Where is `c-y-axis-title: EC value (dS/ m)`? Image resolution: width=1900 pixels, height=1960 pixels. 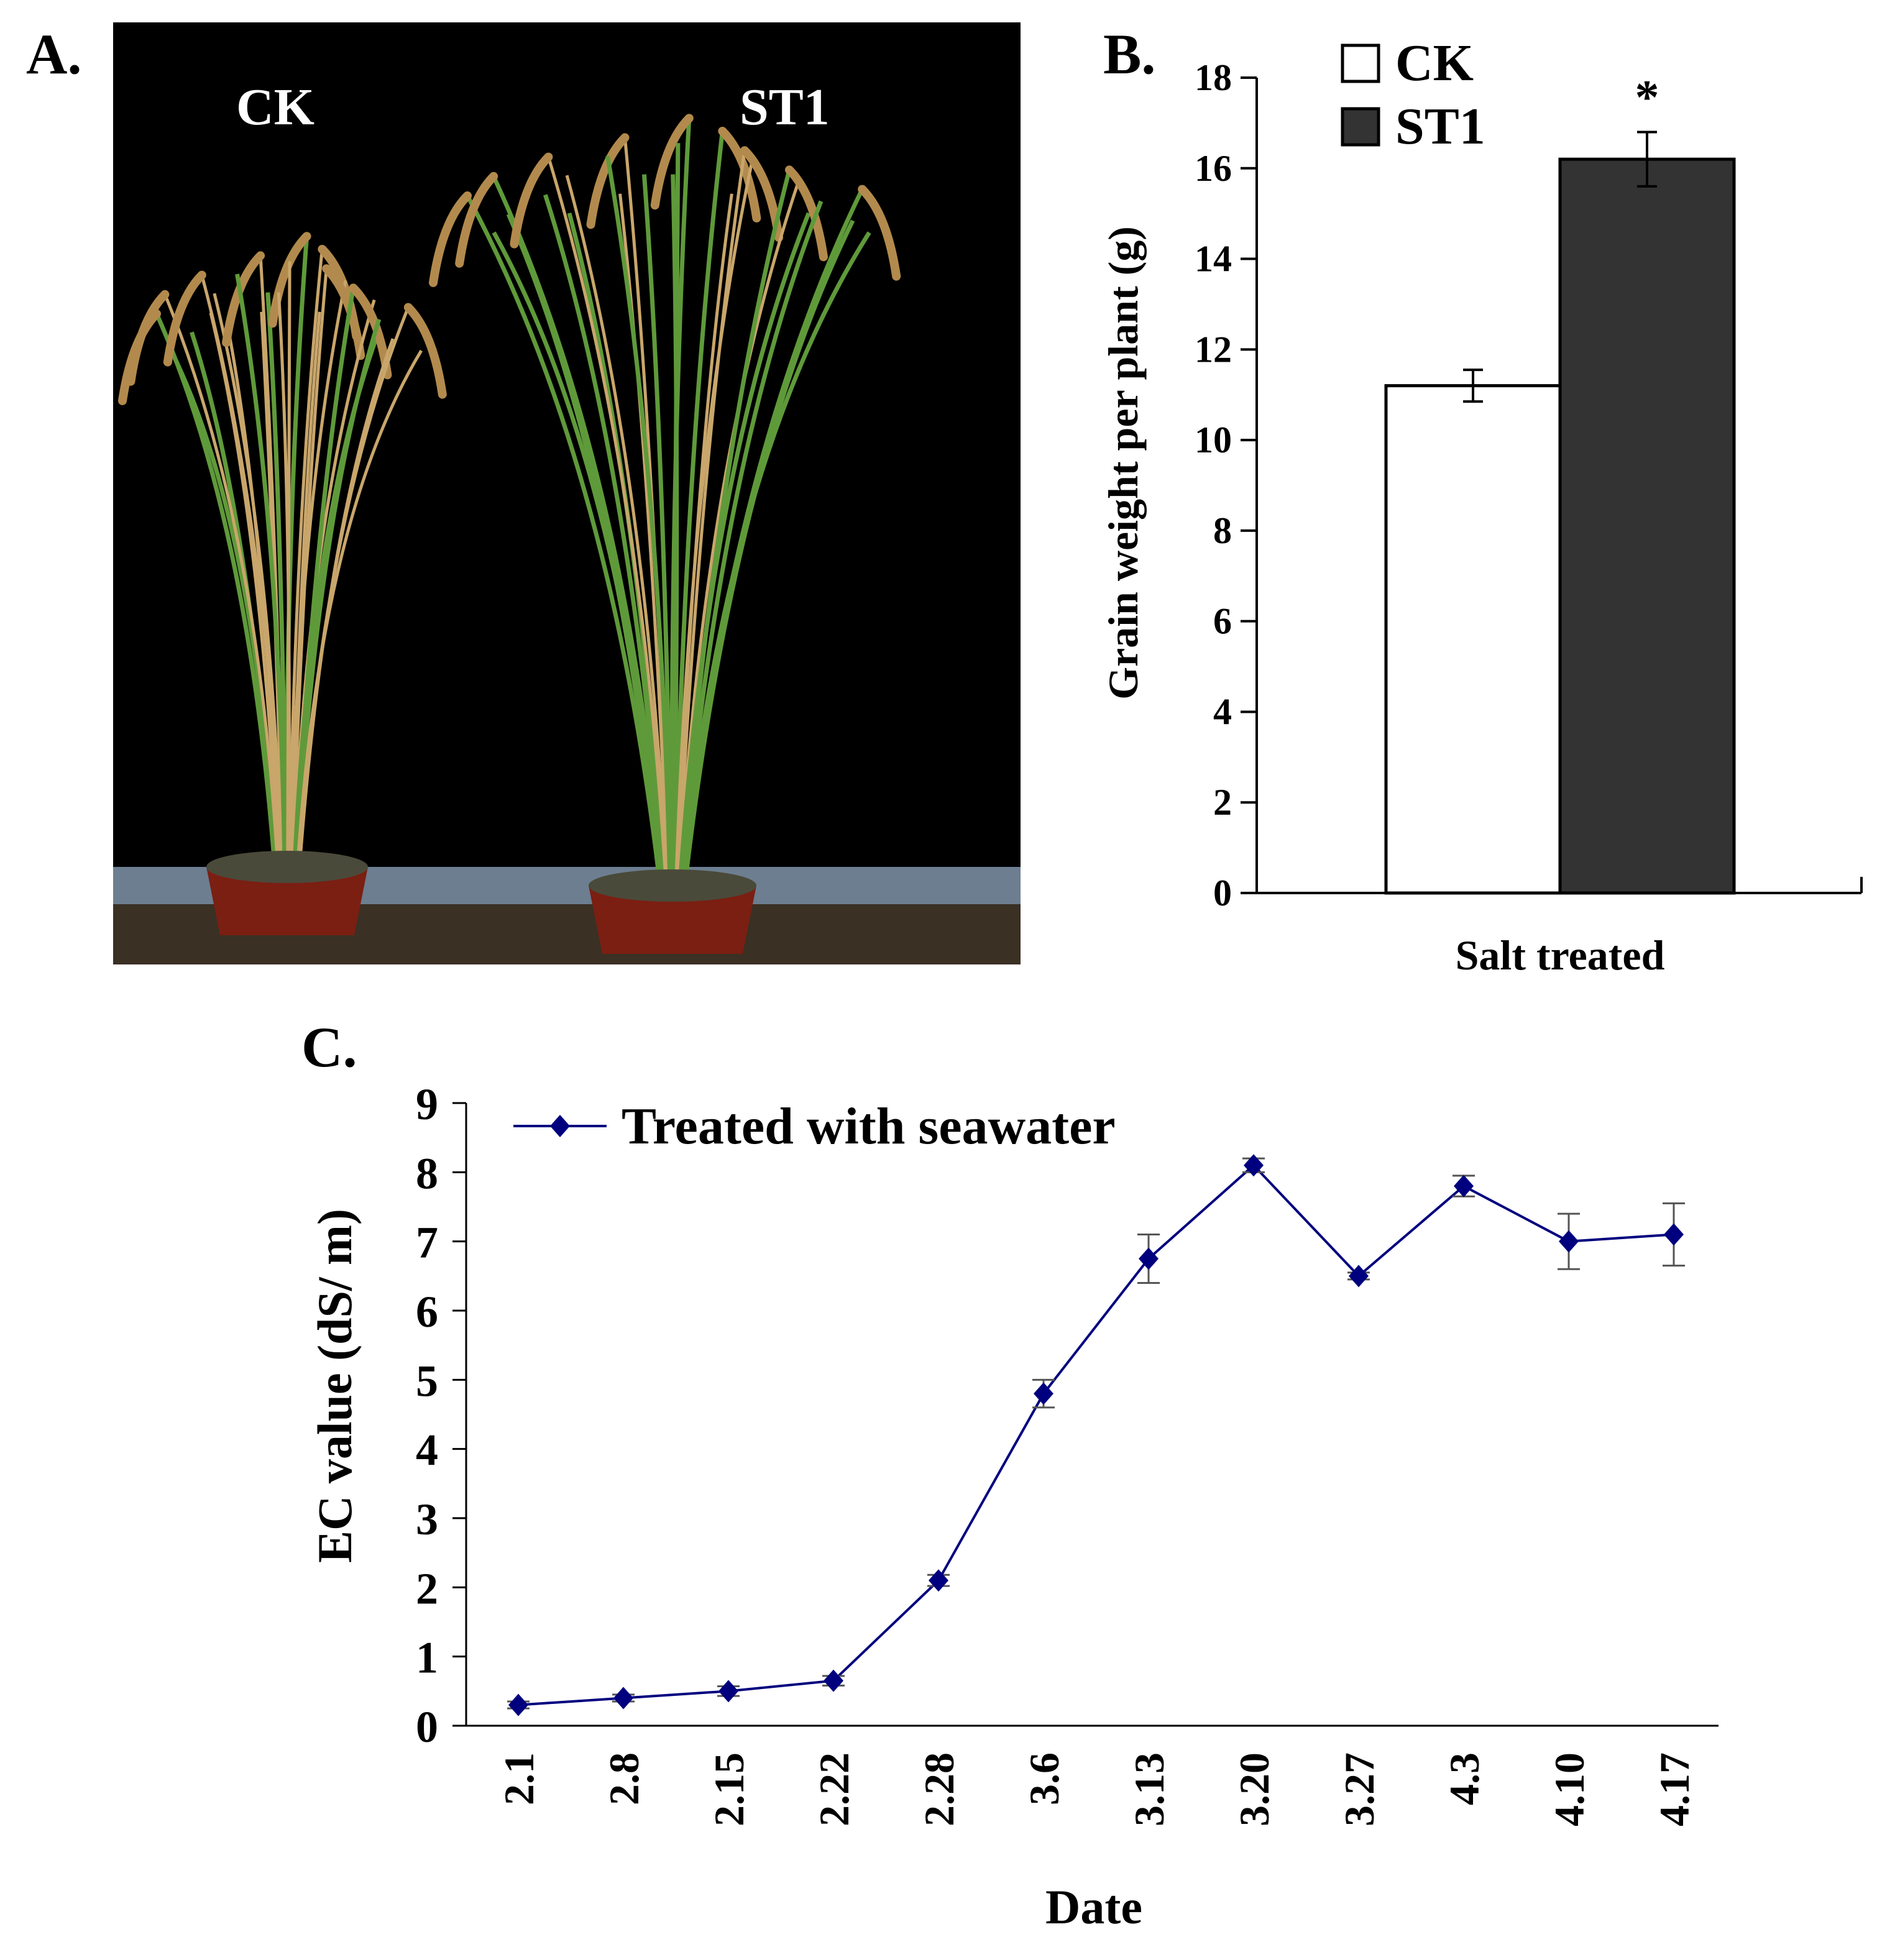
c-y-axis-title: EC value (dS/ m) is located at coordinates (335, 1386).